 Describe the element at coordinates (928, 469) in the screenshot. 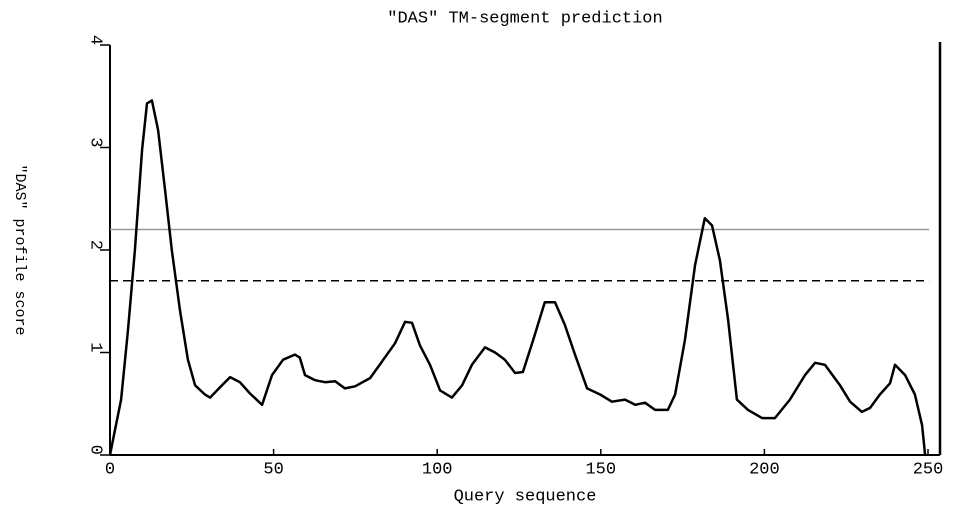

I see `x-tick-label: 250` at that location.